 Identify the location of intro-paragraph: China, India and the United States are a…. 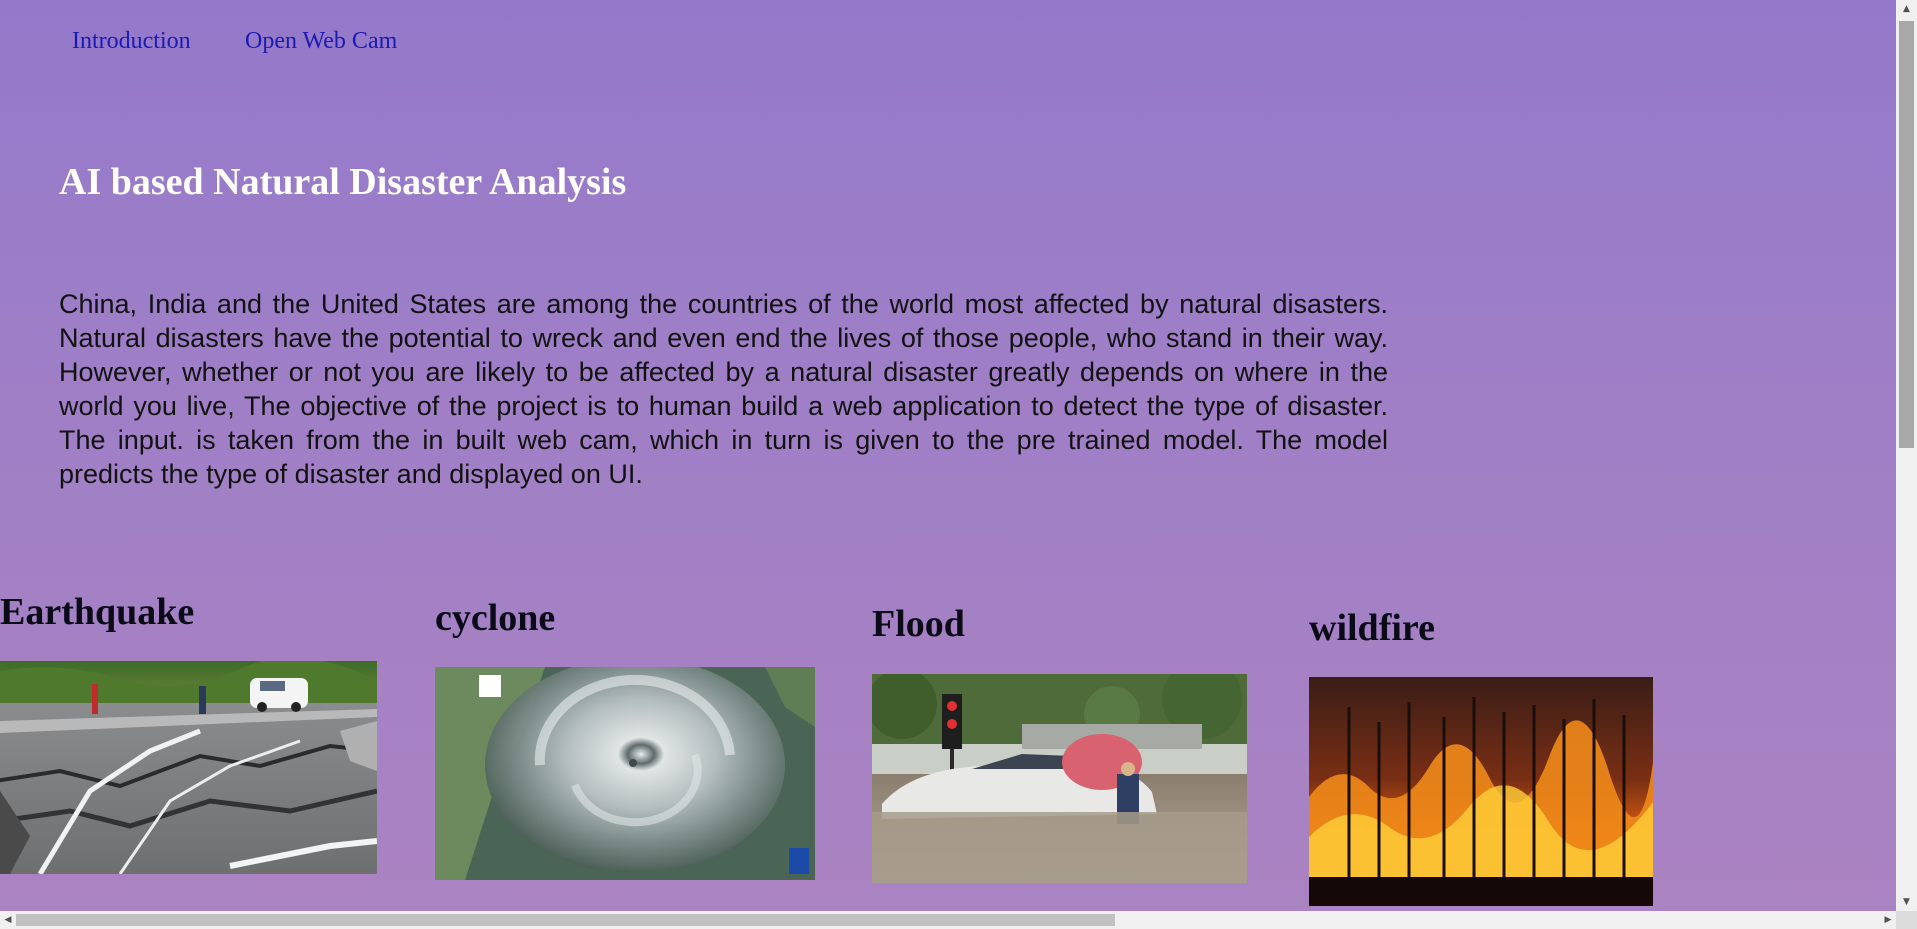
(723, 389).